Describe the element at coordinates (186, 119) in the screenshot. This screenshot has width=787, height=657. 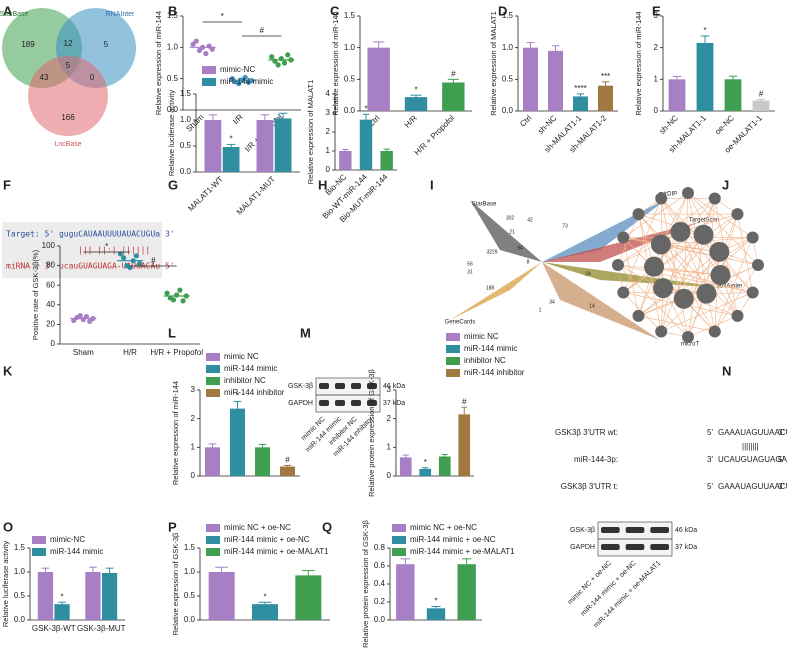
I see `y-tick-label: 1.0` at that location.